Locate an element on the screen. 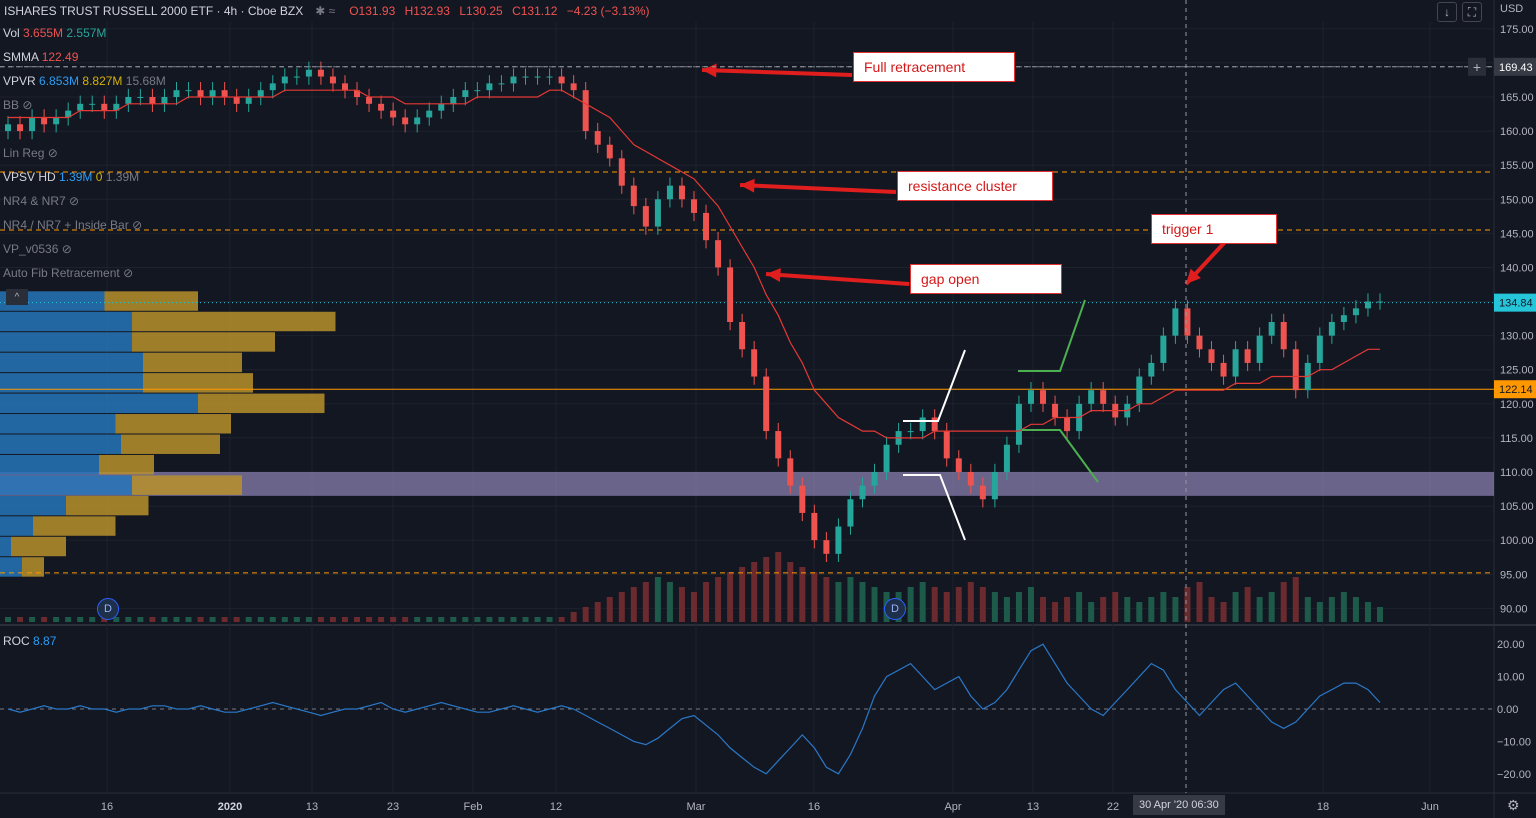 The height and width of the screenshot is (818, 1536). crosshair-price-tag-text: 169.43 is located at coordinates (1516, 68).